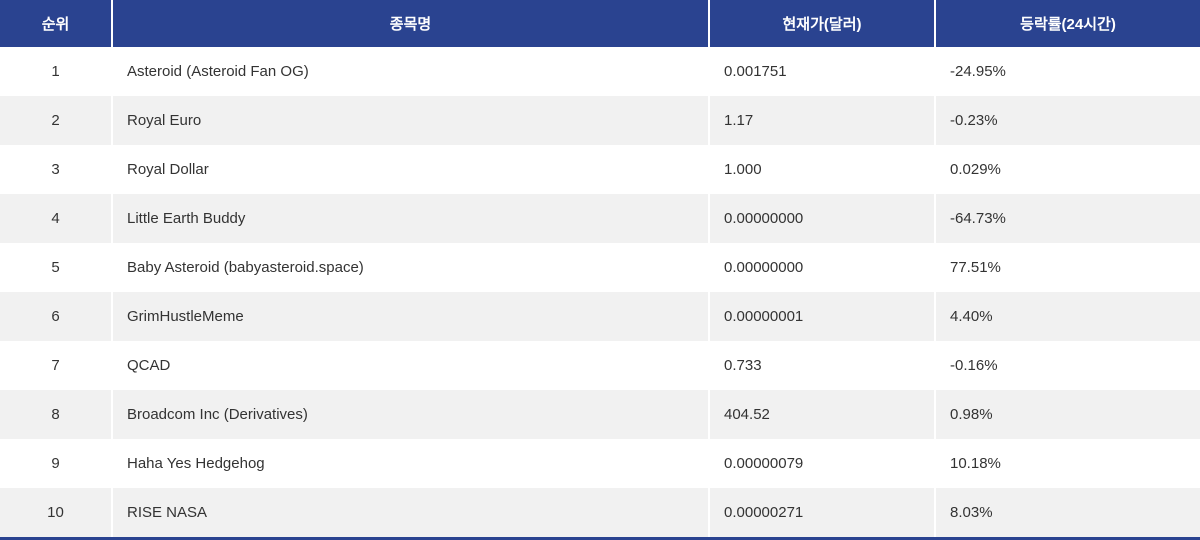 This screenshot has width=1200, height=540. I want to click on rank-cell: 1, so click(55, 71).